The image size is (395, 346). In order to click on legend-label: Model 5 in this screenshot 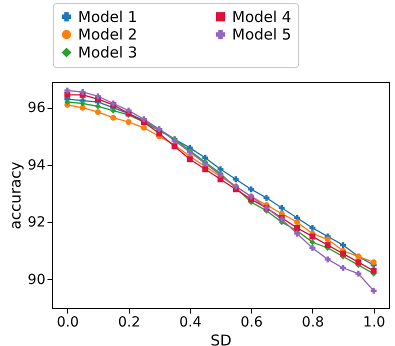, I will do `click(262, 35)`.